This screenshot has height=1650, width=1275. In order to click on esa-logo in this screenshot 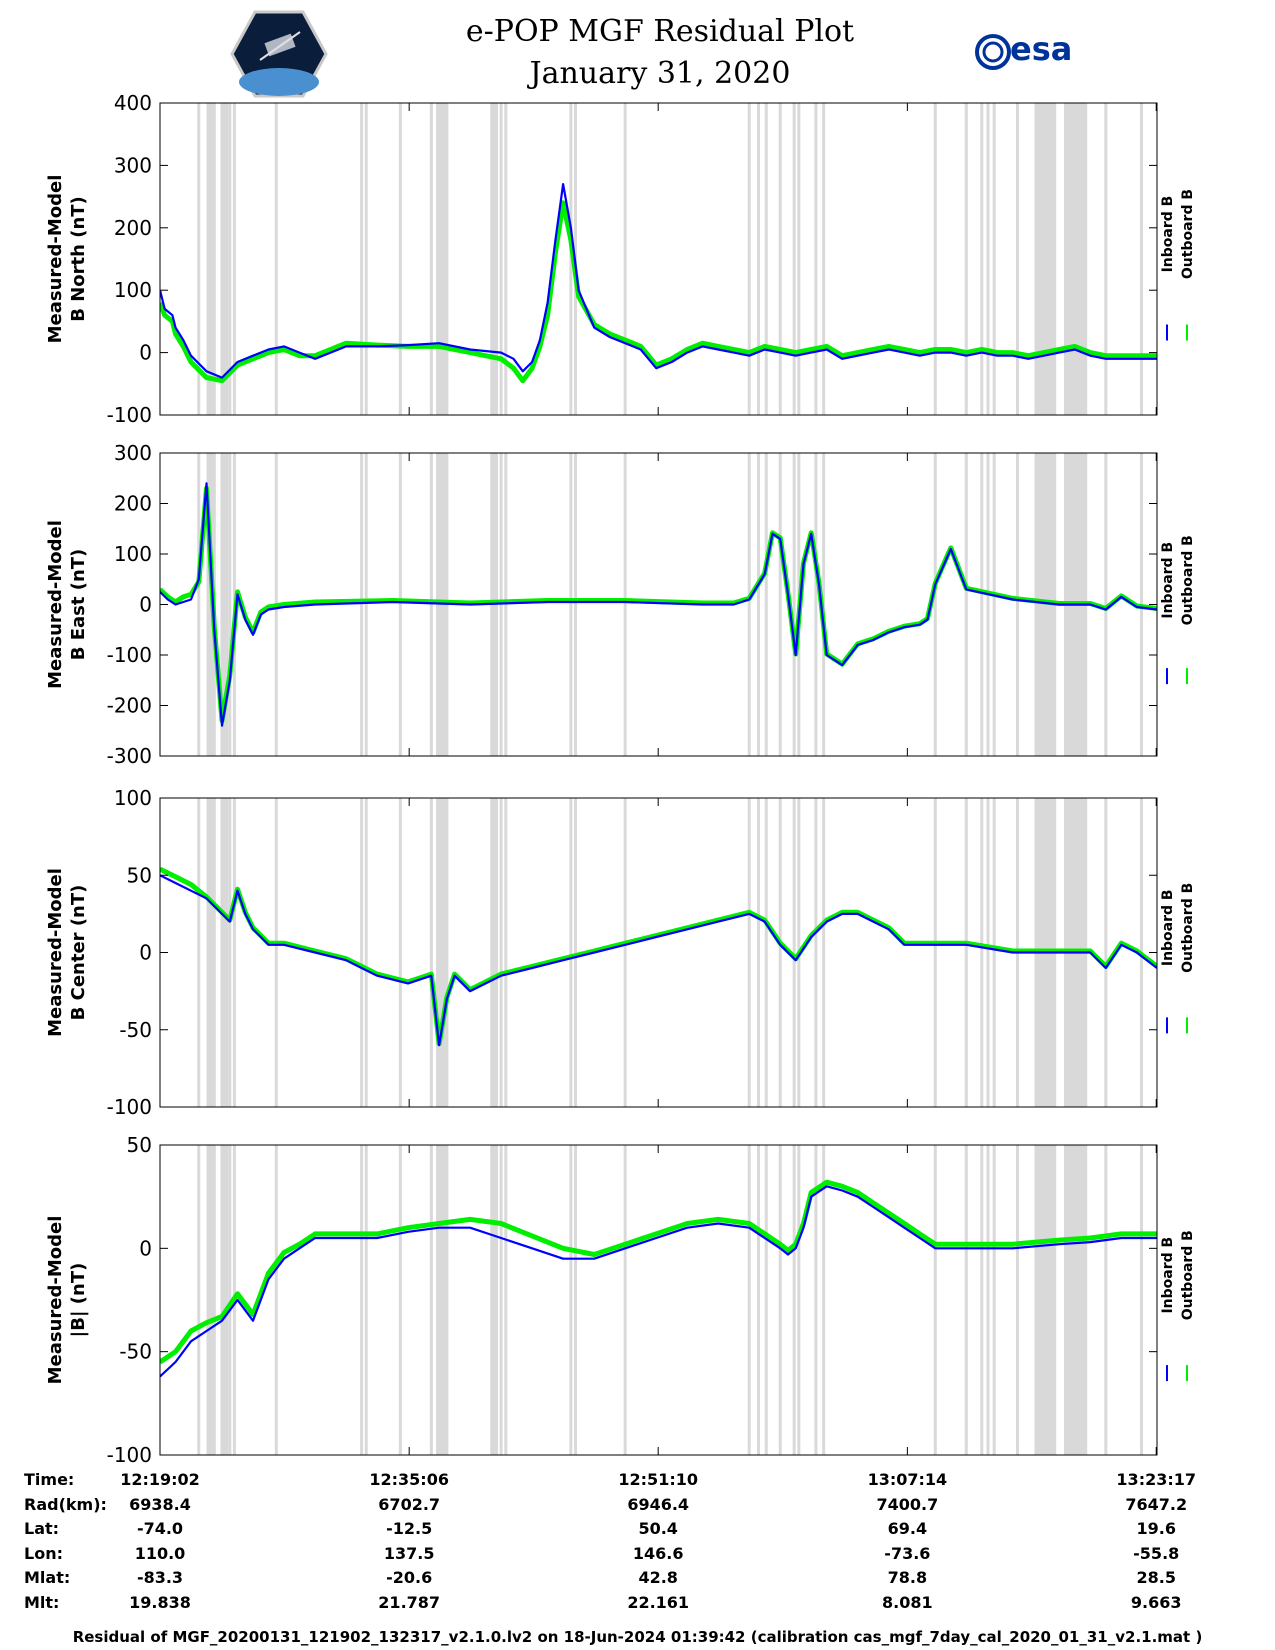, I will do `click(993, 52)`.